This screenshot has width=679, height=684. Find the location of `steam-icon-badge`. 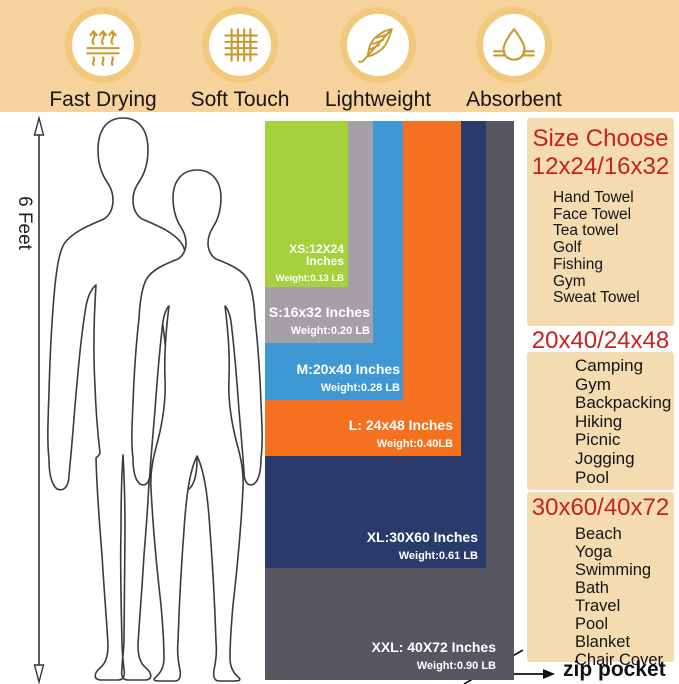

steam-icon-badge is located at coordinates (103, 45).